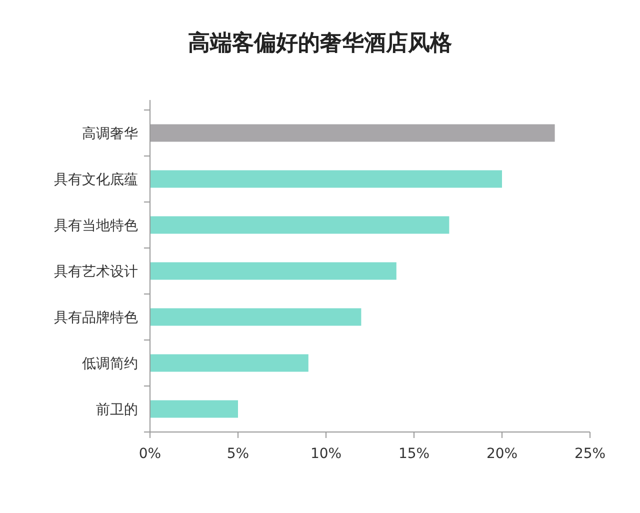 The image size is (640, 513). Describe the element at coordinates (110, 364) in the screenshot. I see `y-tick-label: 低调简约` at that location.